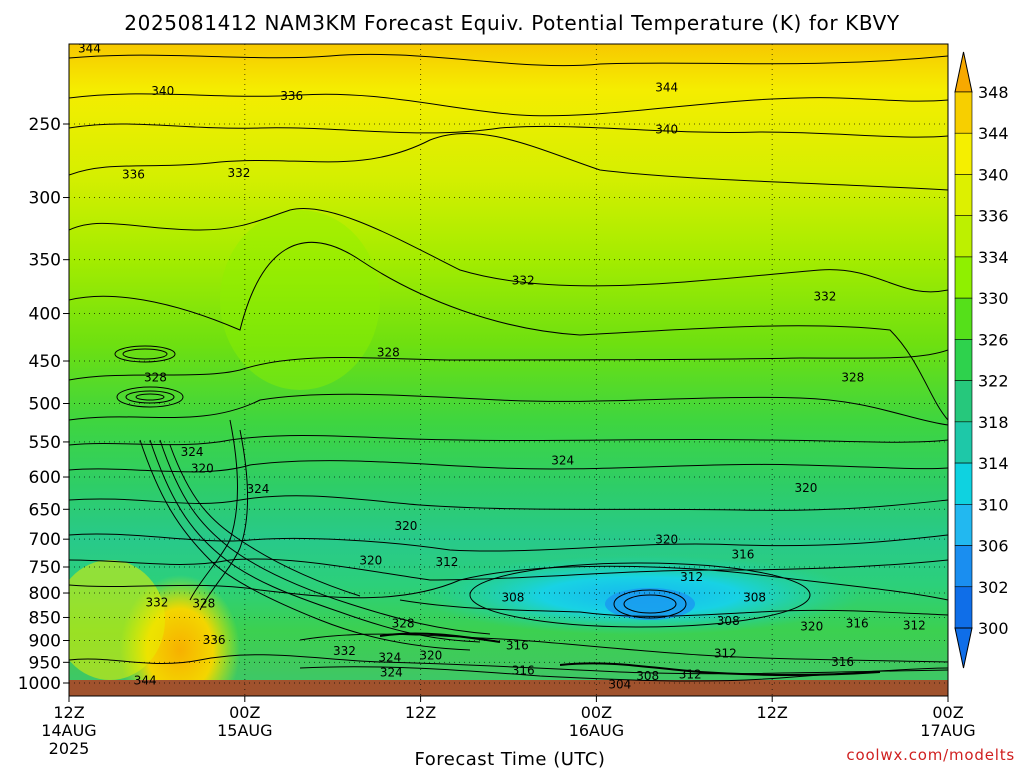  I want to click on contour-label: 340, so click(162, 91).